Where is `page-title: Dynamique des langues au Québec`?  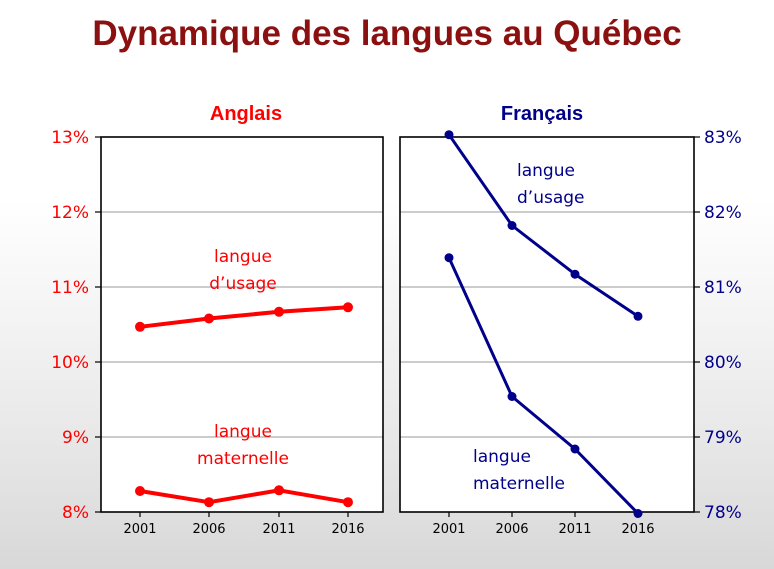 page-title: Dynamique des langues au Québec is located at coordinates (387, 33).